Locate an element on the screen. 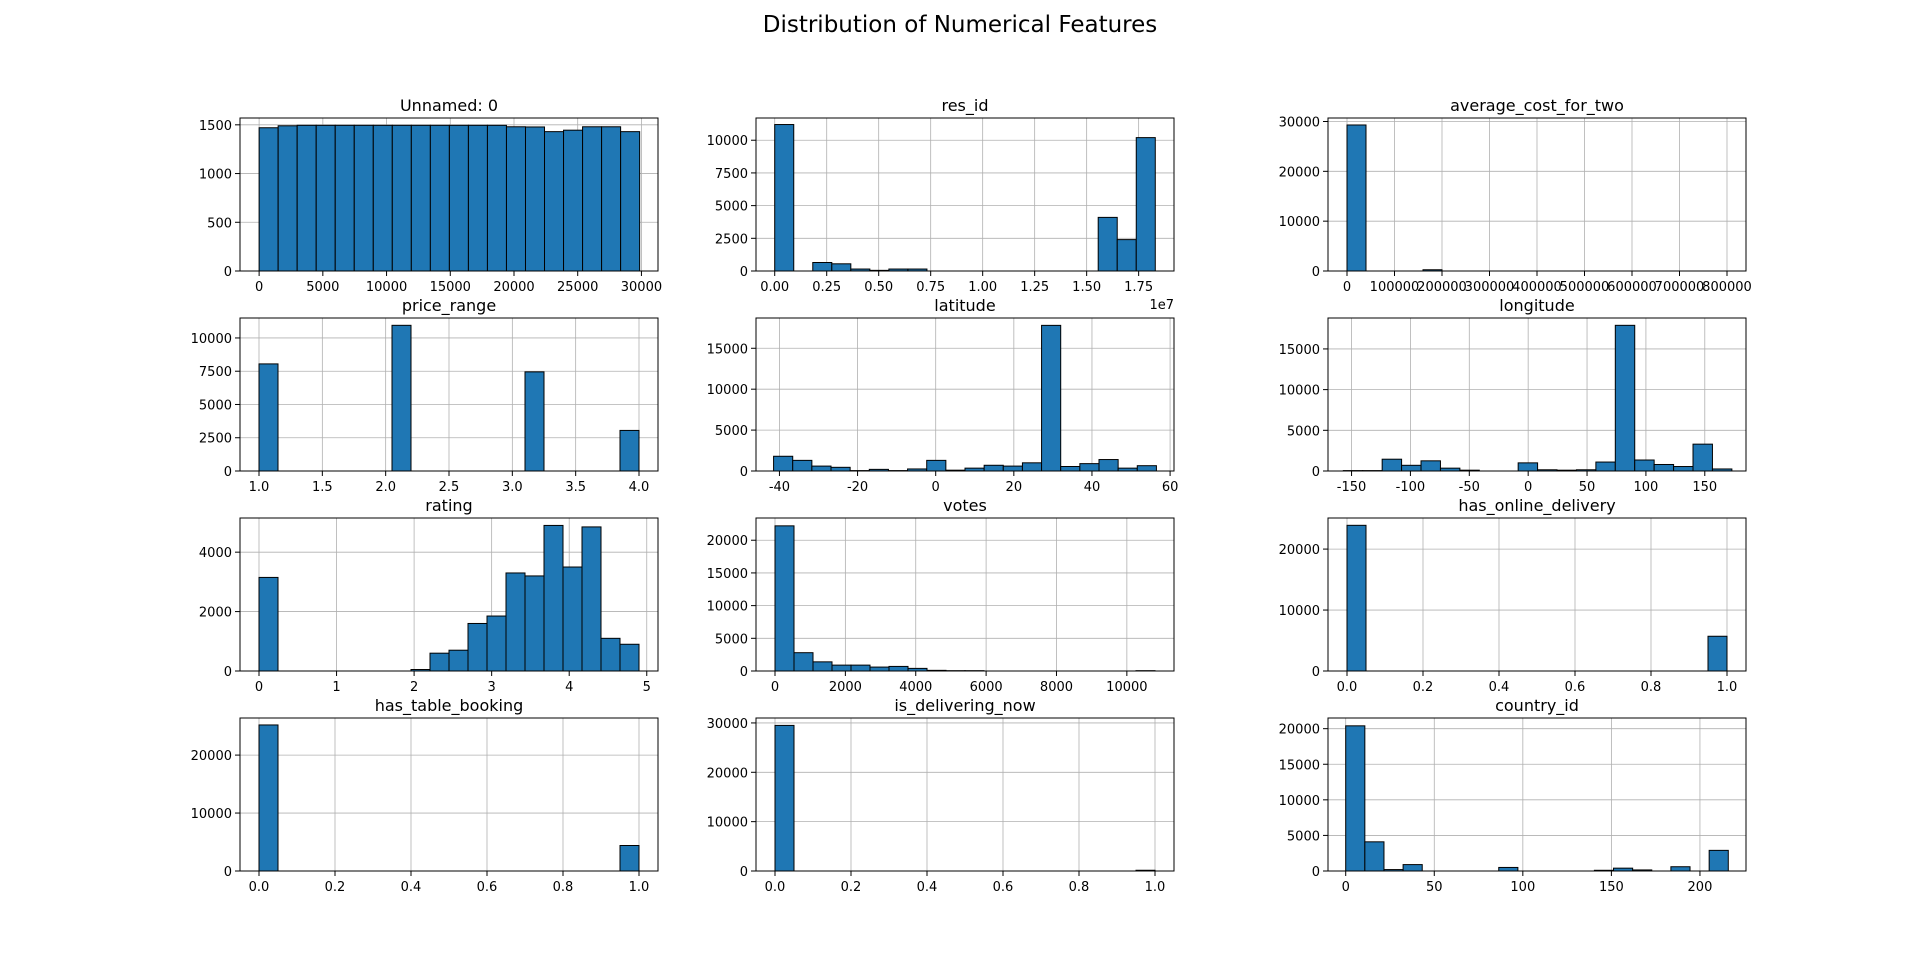  subplot-12-ytick-label-0: 0 is located at coordinates (1316, 872).